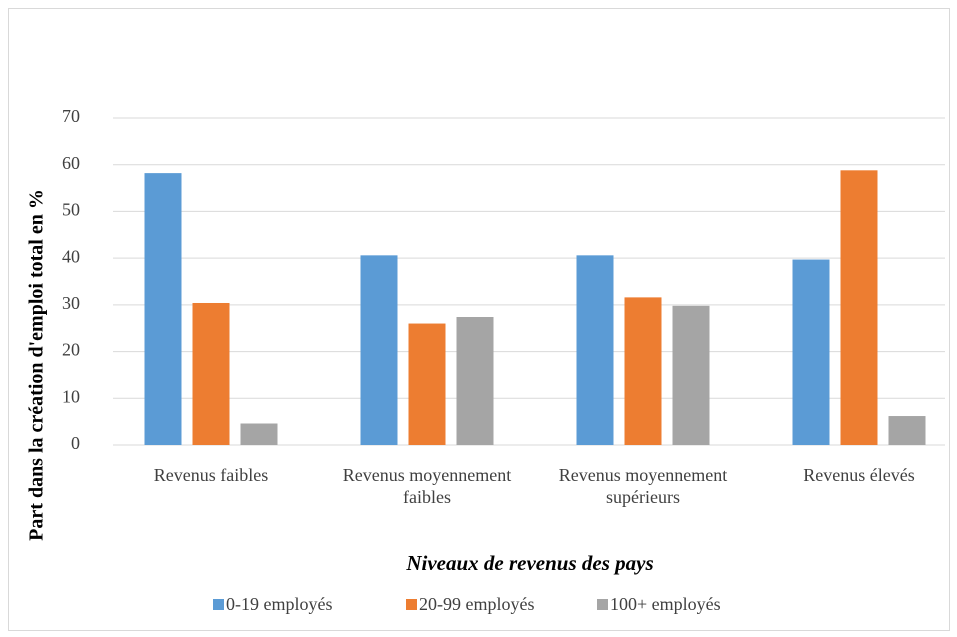 Image resolution: width=957 pixels, height=637 pixels. I want to click on x-tick-label: Revenus faibles, so click(211, 475).